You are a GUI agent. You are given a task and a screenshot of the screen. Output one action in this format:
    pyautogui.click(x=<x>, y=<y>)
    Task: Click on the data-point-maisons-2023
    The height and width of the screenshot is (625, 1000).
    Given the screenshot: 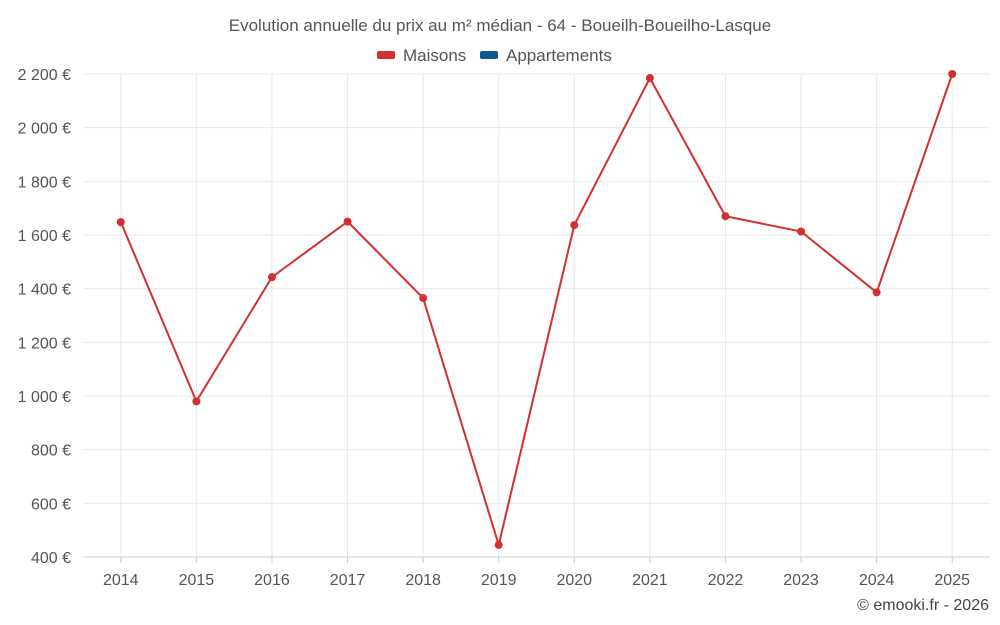 What is the action you would take?
    pyautogui.click(x=801, y=231)
    